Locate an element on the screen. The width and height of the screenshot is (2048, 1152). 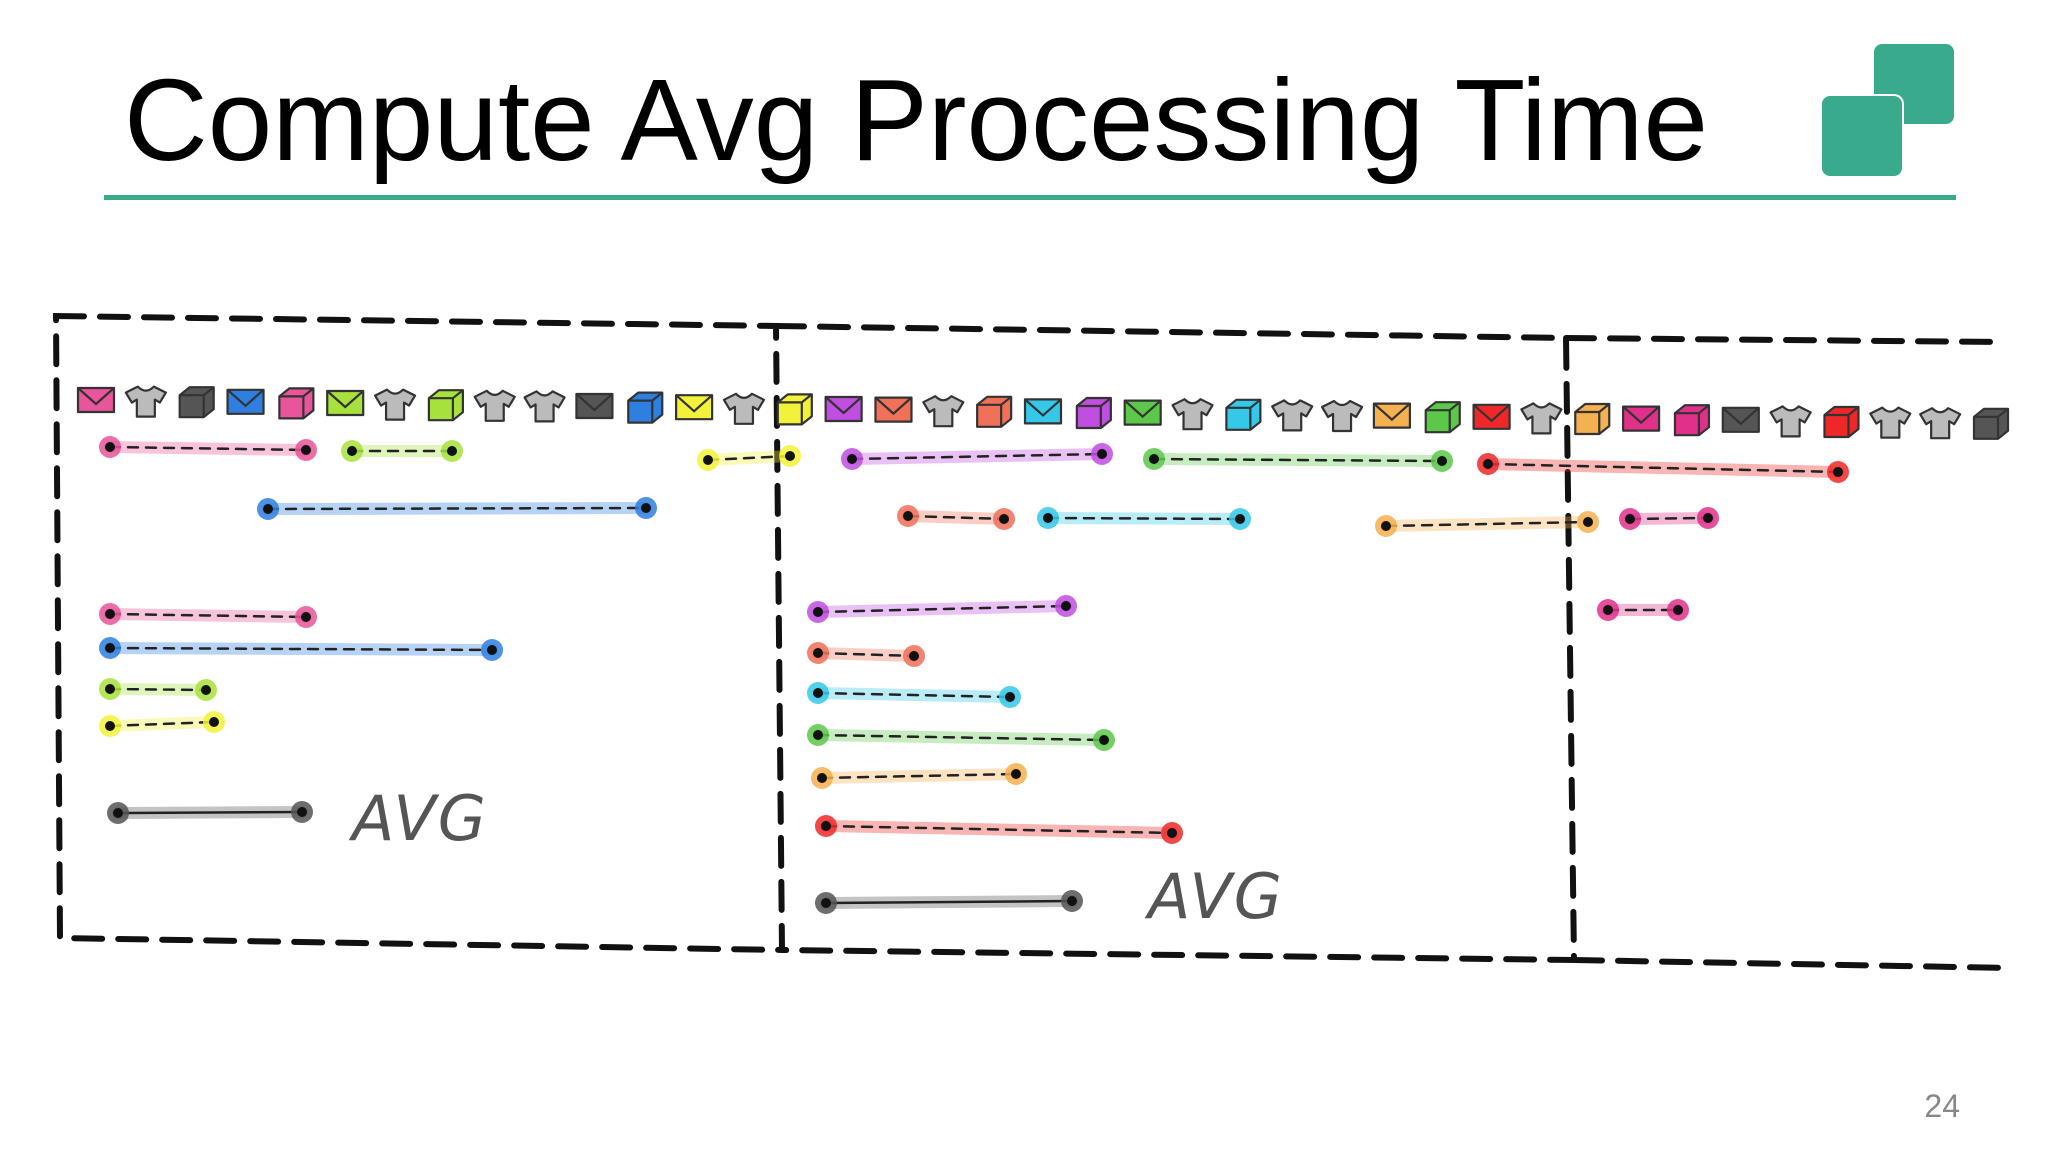
page-number: 24 is located at coordinates (1942, 1106).